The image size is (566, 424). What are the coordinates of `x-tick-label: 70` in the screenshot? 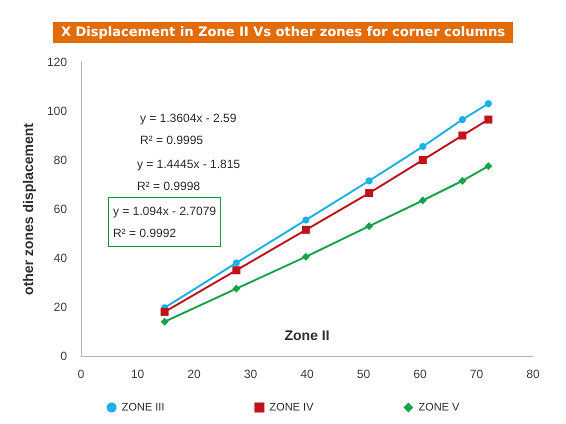 It's located at (477, 374).